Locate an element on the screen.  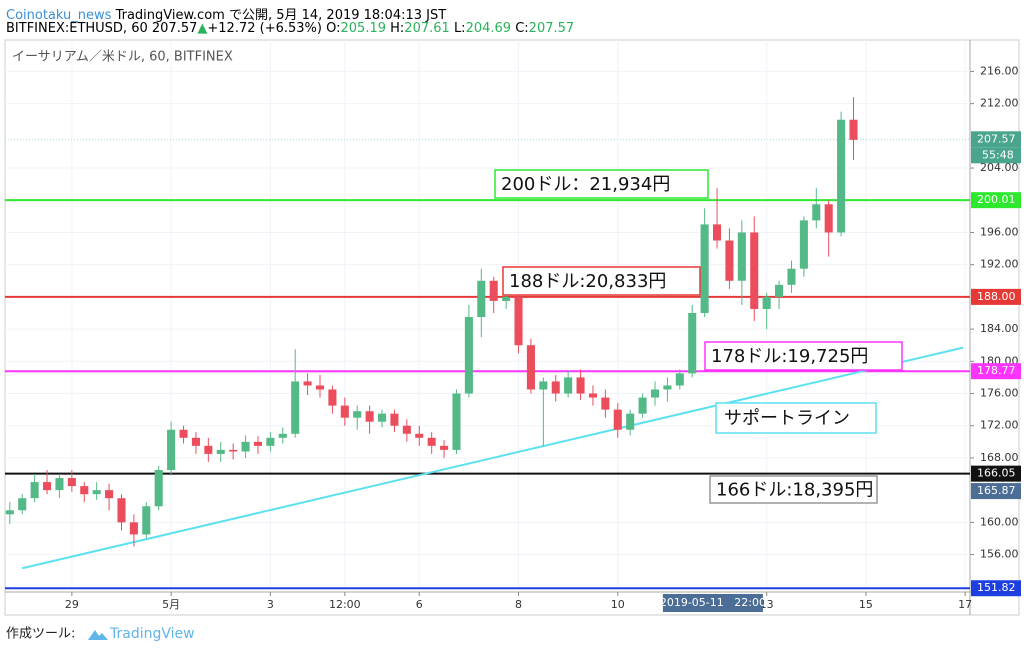
x-tick-label: 29 is located at coordinates (72, 604).